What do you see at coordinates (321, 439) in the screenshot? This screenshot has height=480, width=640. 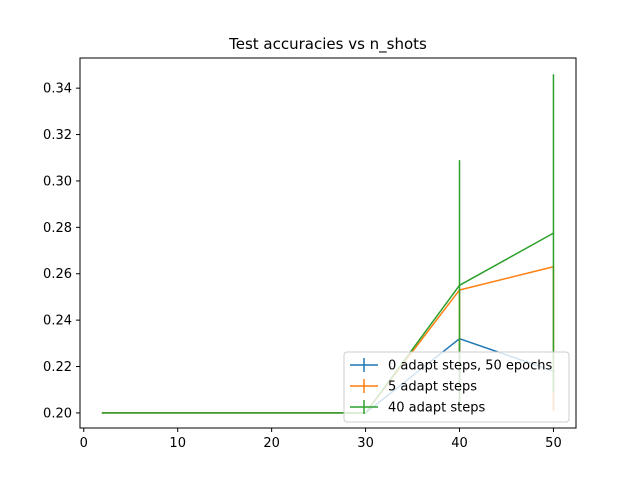 I see `x-axis: 0 10 20 30 40 50` at bounding box center [321, 439].